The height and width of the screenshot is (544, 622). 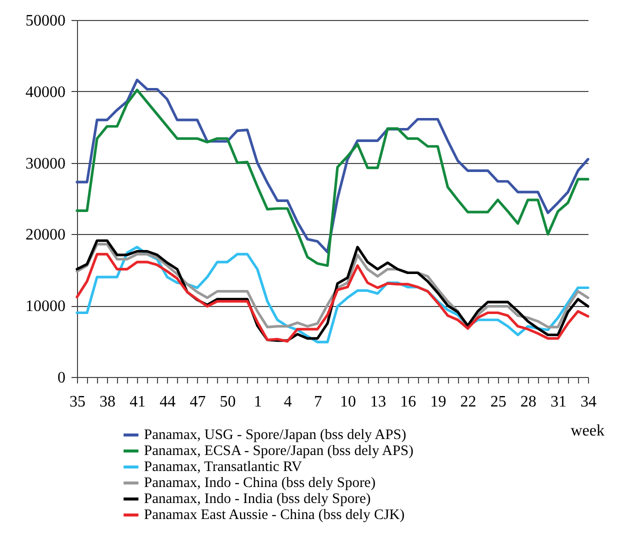 I want to click on y-tick-label: 50000, so click(x=46, y=21).